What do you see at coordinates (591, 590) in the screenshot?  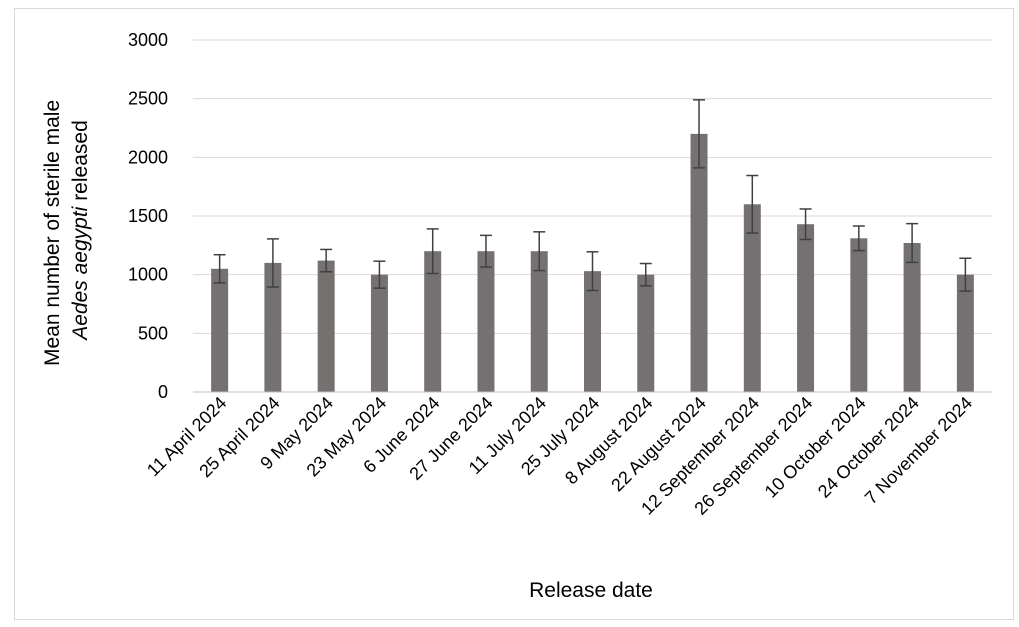 I see `x-axis-title: Release date` at bounding box center [591, 590].